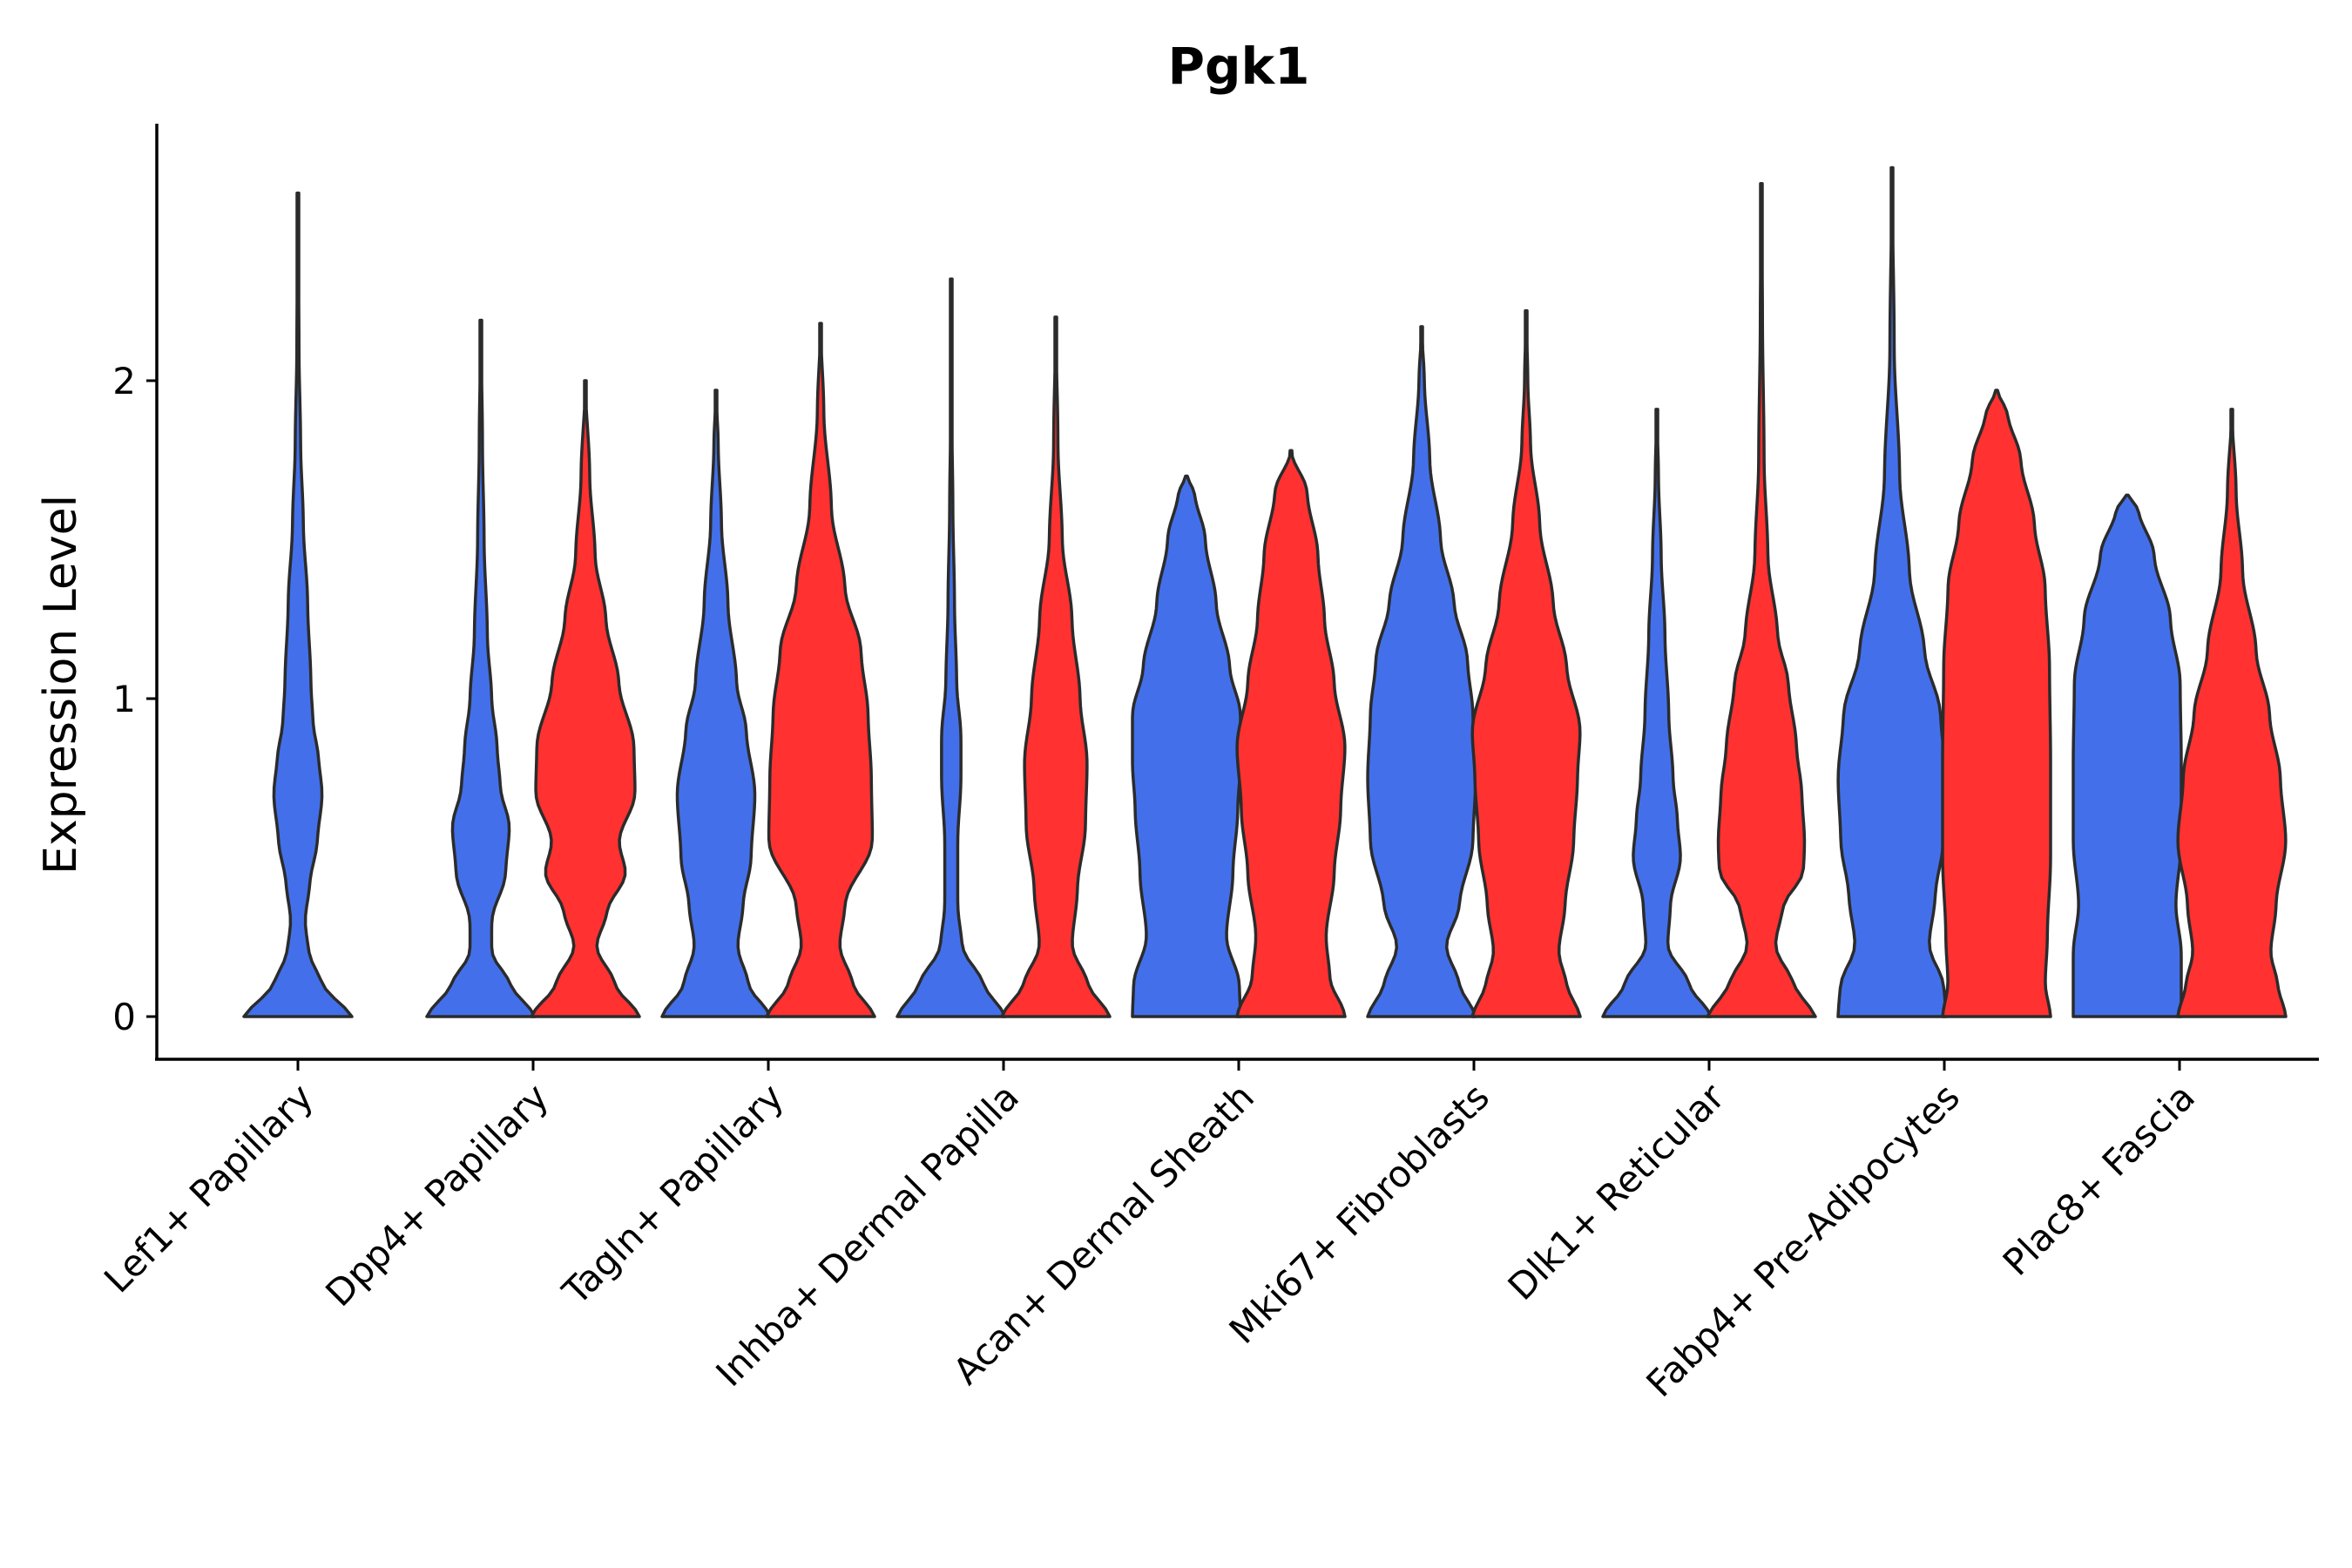  Describe the element at coordinates (585, 698) in the screenshot. I see `violin-group-b-dpp4-papillary` at that location.